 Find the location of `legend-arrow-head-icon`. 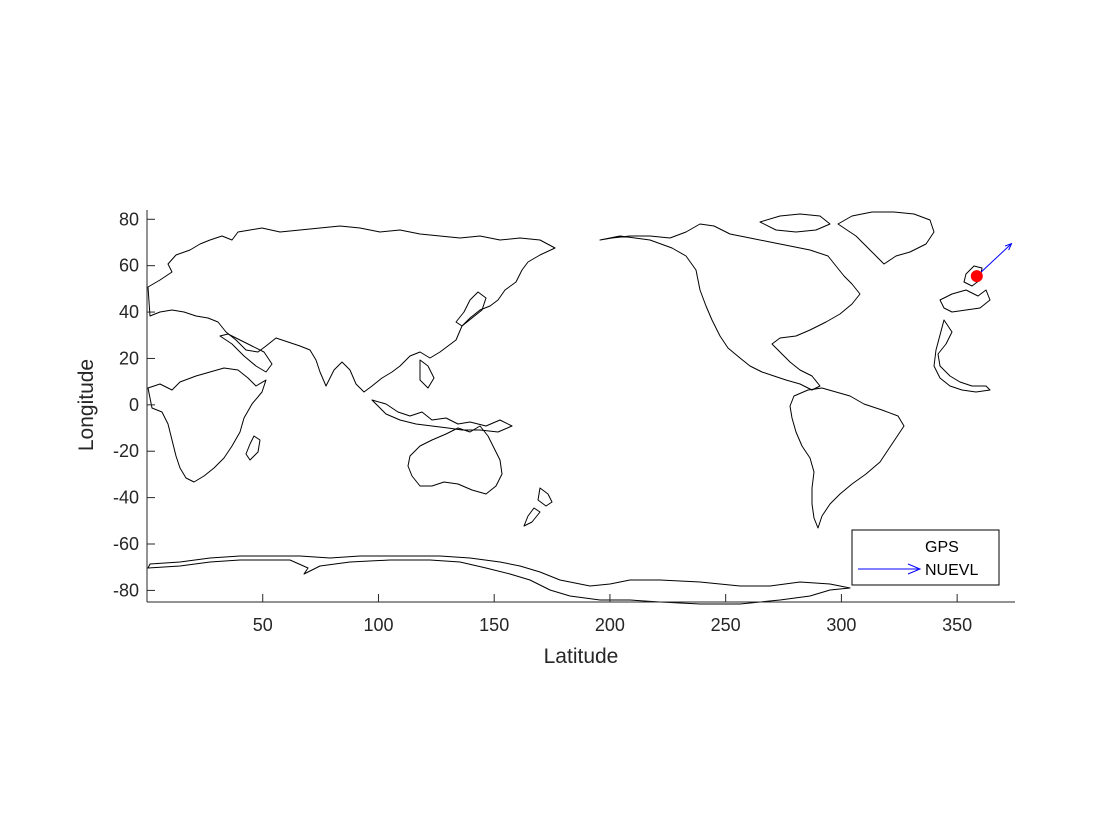

legend-arrow-head-icon is located at coordinates (914, 569).